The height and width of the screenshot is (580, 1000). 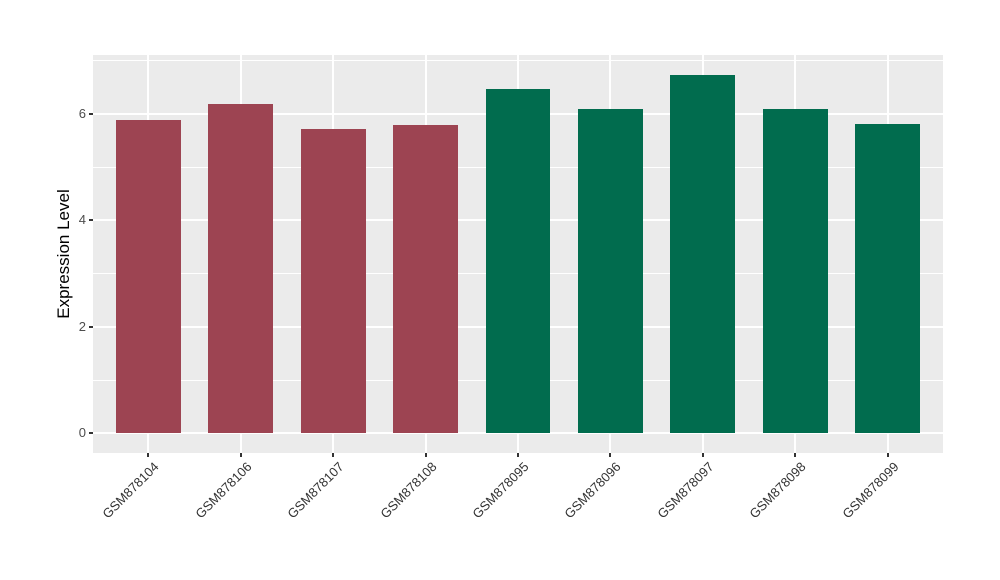 What do you see at coordinates (131, 490) in the screenshot?
I see `x-tick-label: GSM878104` at bounding box center [131, 490].